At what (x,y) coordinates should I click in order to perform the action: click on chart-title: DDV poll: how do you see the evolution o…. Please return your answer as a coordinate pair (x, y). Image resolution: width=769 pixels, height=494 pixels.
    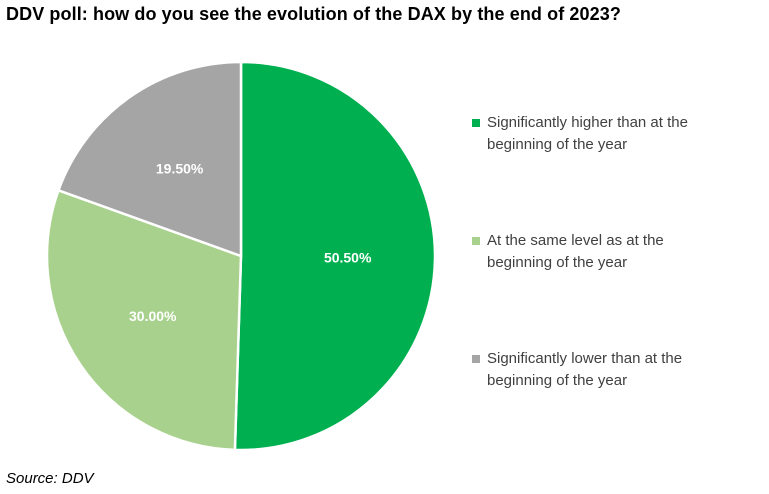
    Looking at the image, I should click on (313, 14).